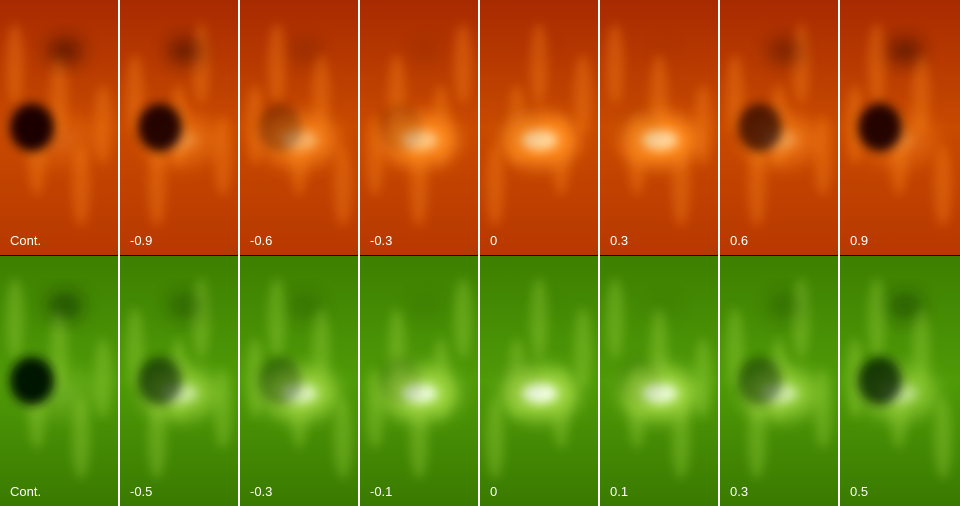  I want to click on image-panel: -0.6, so click(300, 127).